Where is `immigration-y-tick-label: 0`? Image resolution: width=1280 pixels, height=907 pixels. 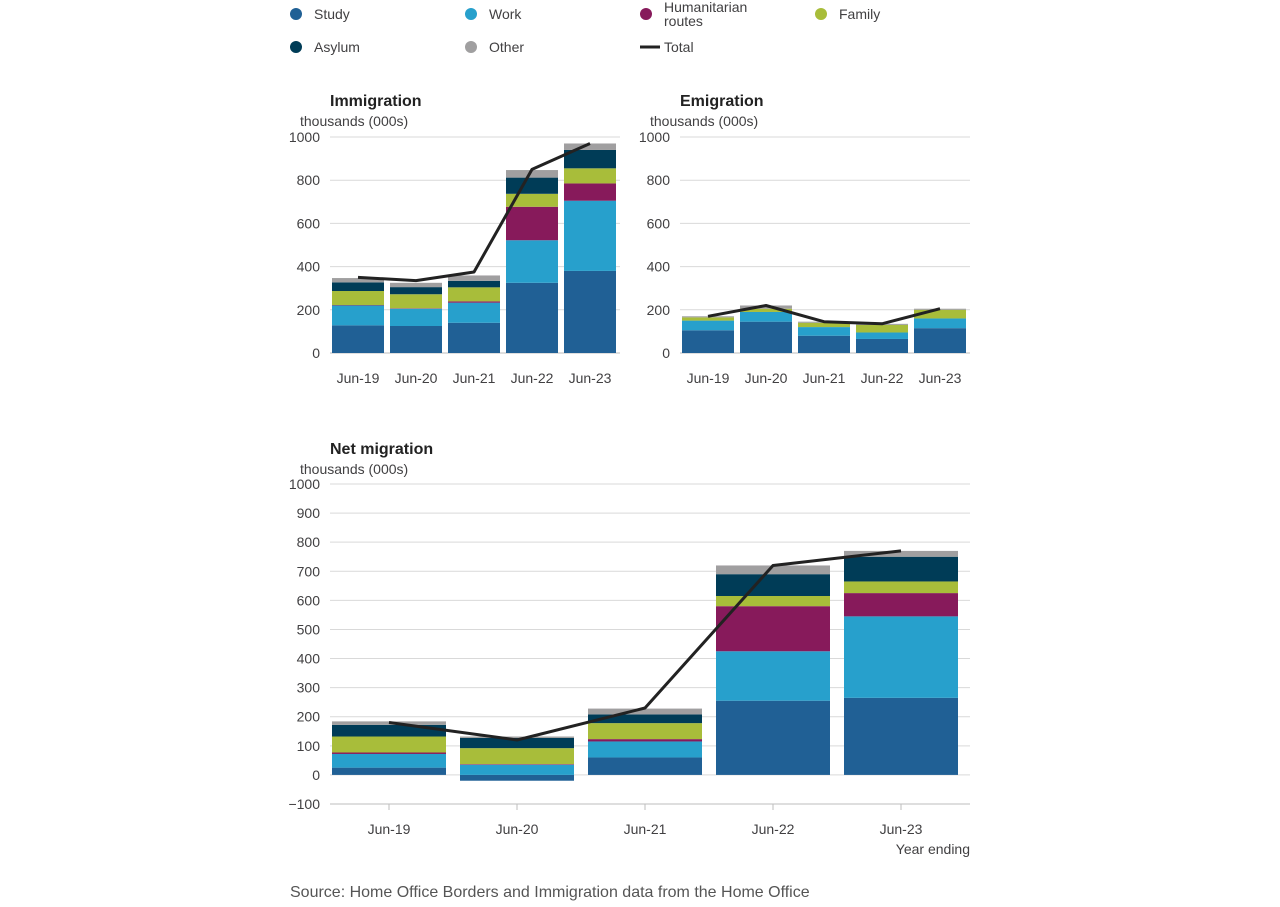
immigration-y-tick-label: 0 is located at coordinates (316, 353).